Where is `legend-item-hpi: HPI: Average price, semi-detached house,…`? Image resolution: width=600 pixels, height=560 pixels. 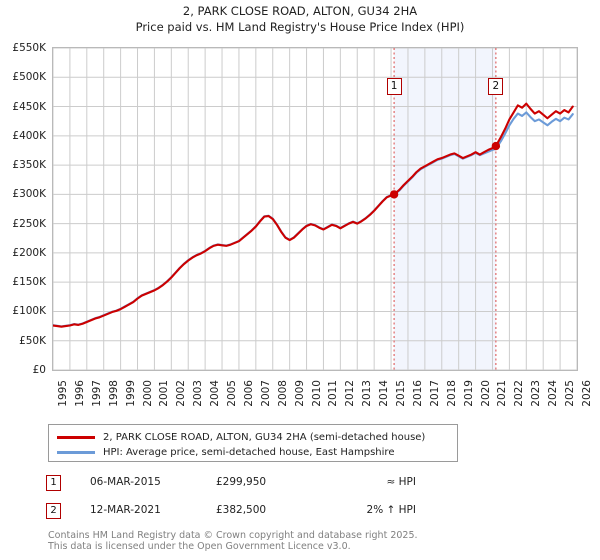 legend-item-hpi: HPI: Average price, semi-detached house,… is located at coordinates (253, 452).